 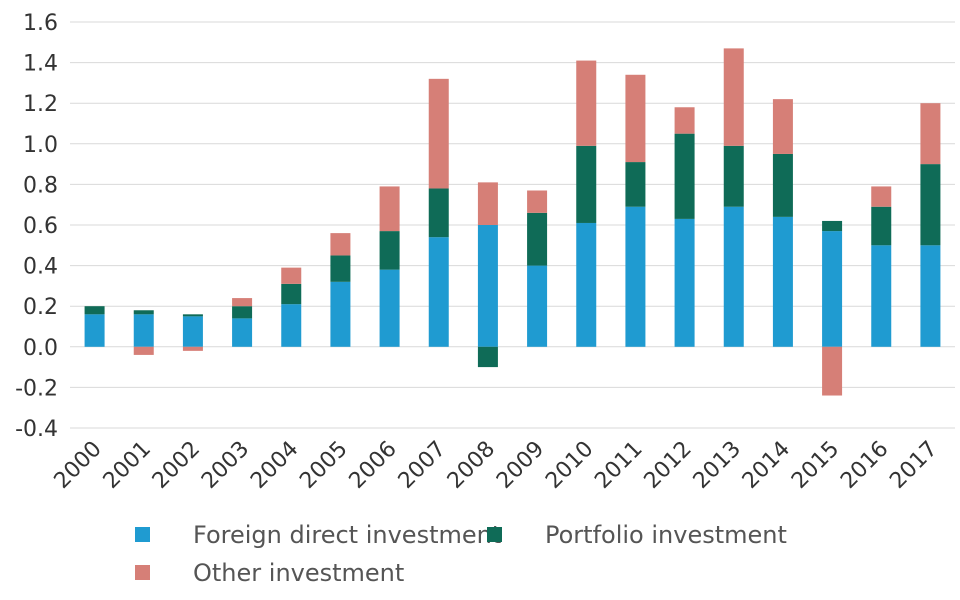 What do you see at coordinates (143, 312) in the screenshot?
I see `bar-portfolio-investment-2001` at bounding box center [143, 312].